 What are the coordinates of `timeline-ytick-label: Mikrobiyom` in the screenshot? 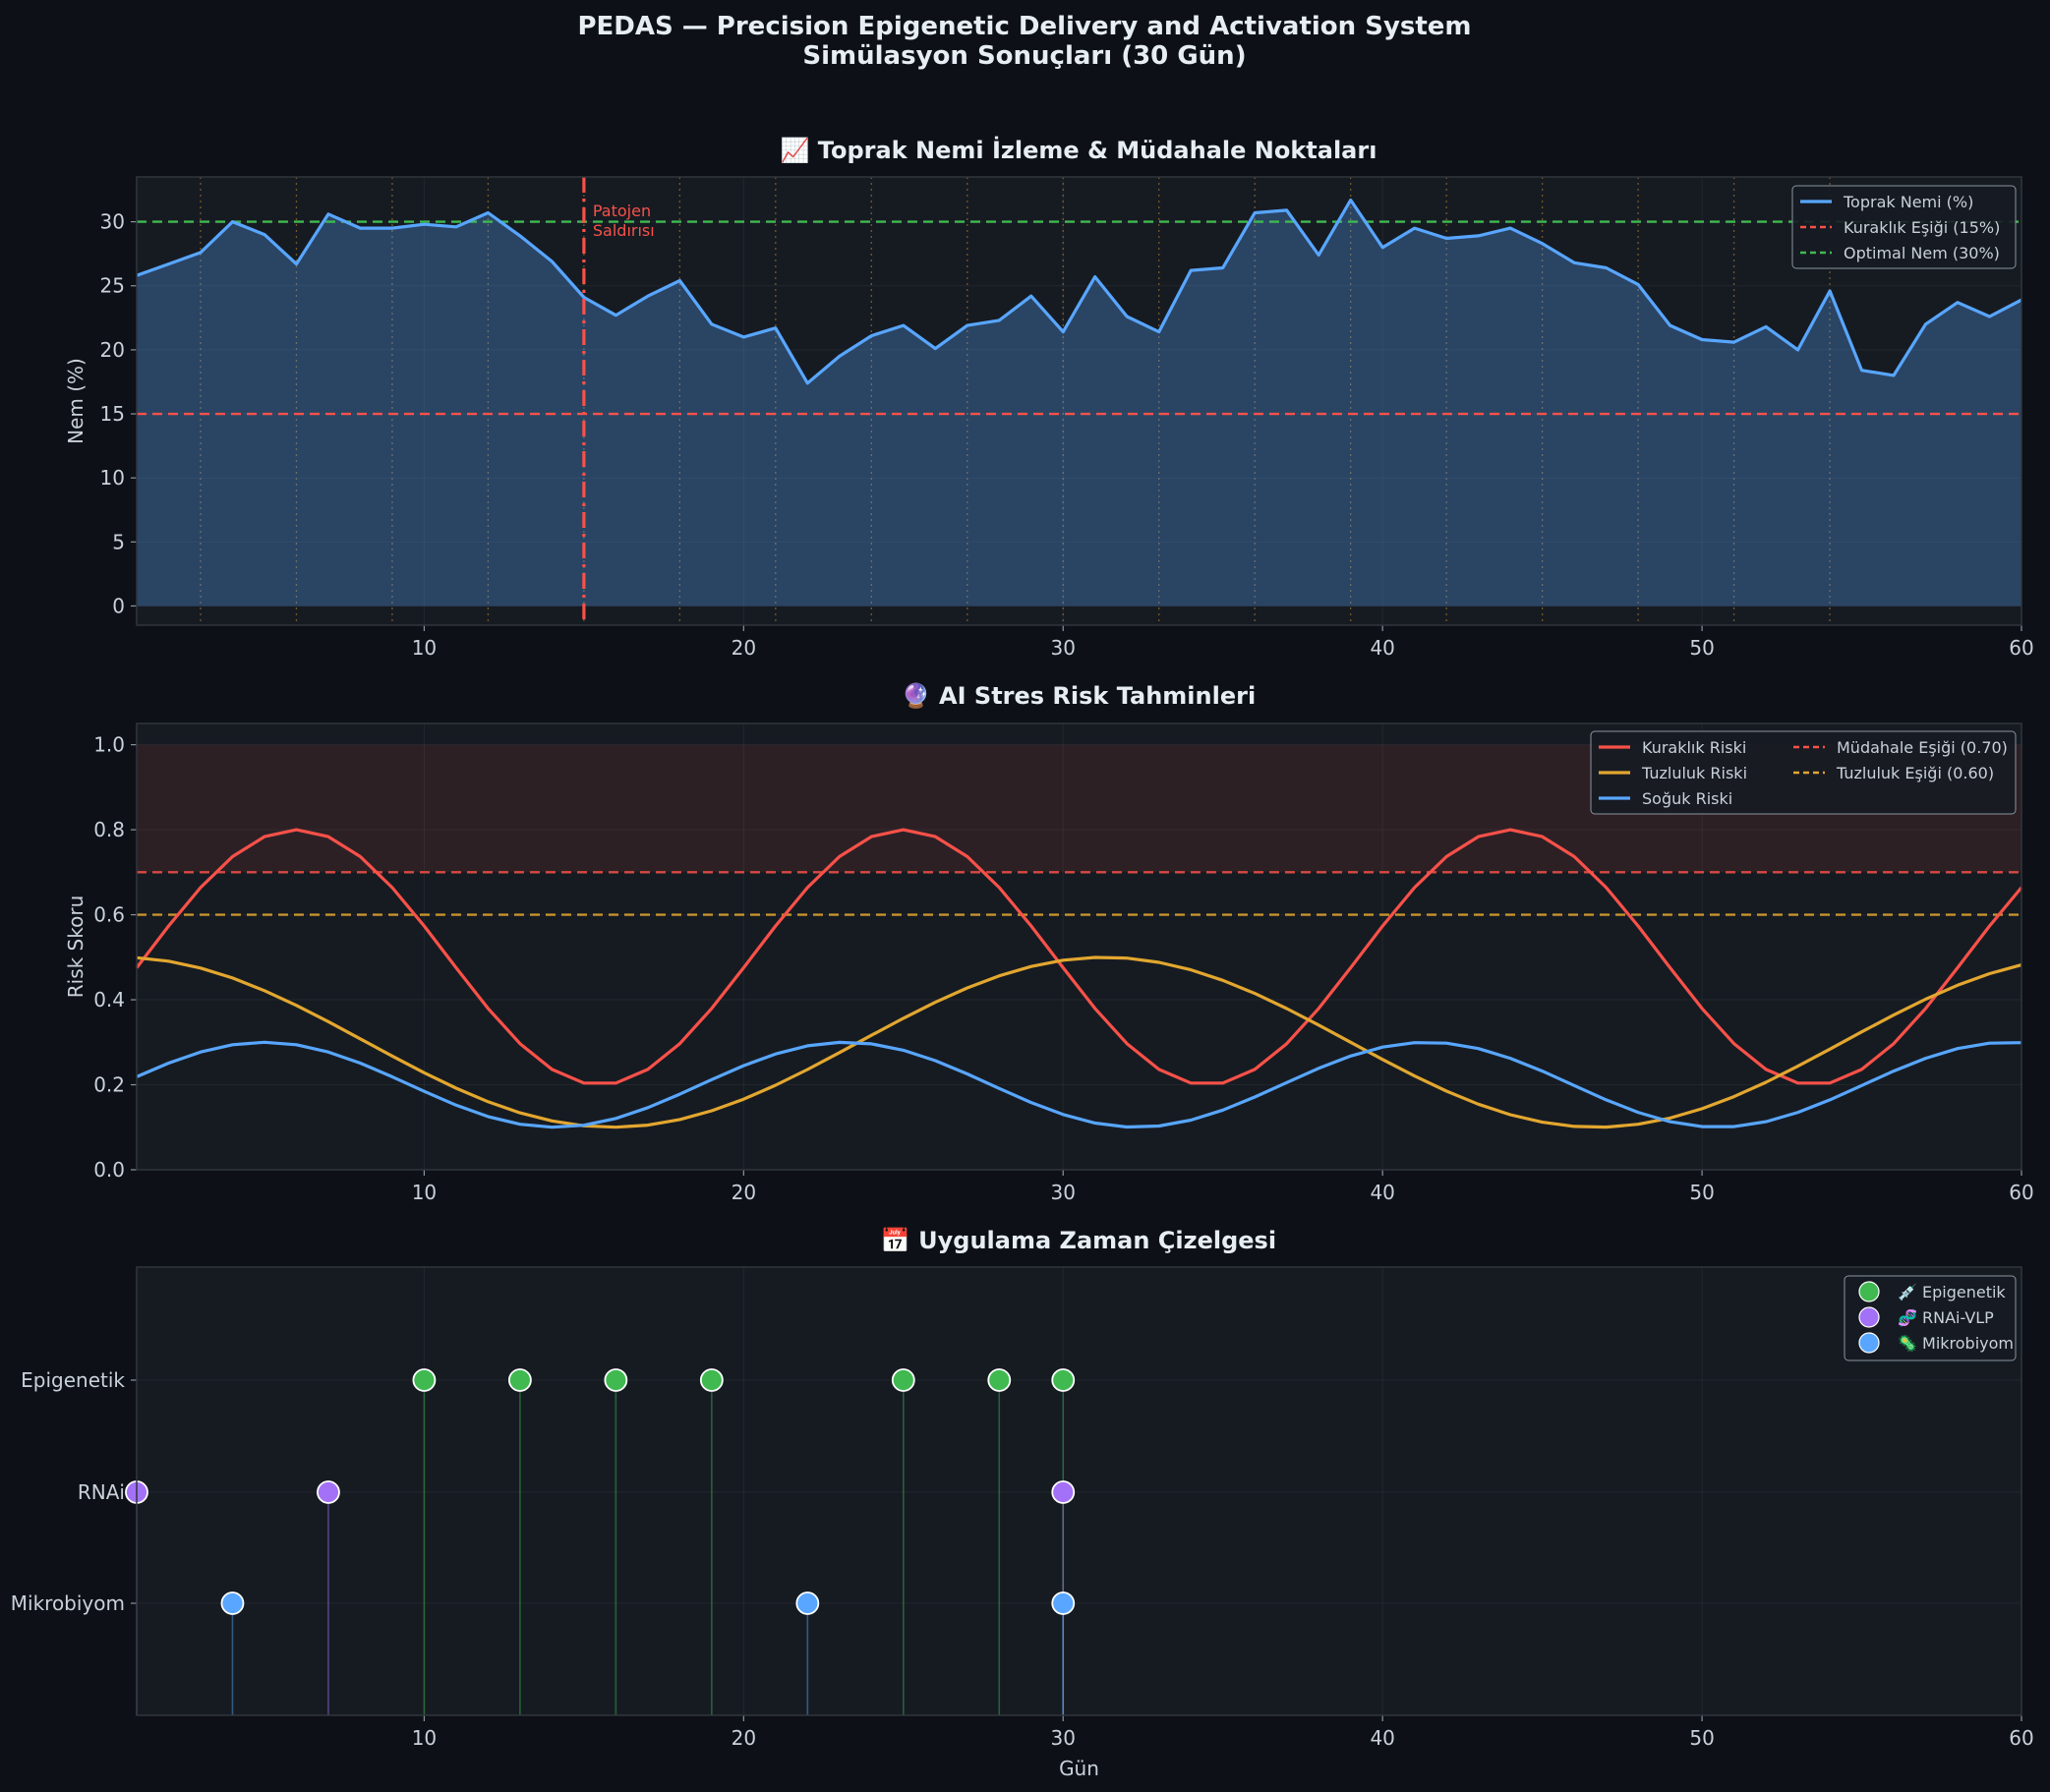 It's located at (68, 1603).